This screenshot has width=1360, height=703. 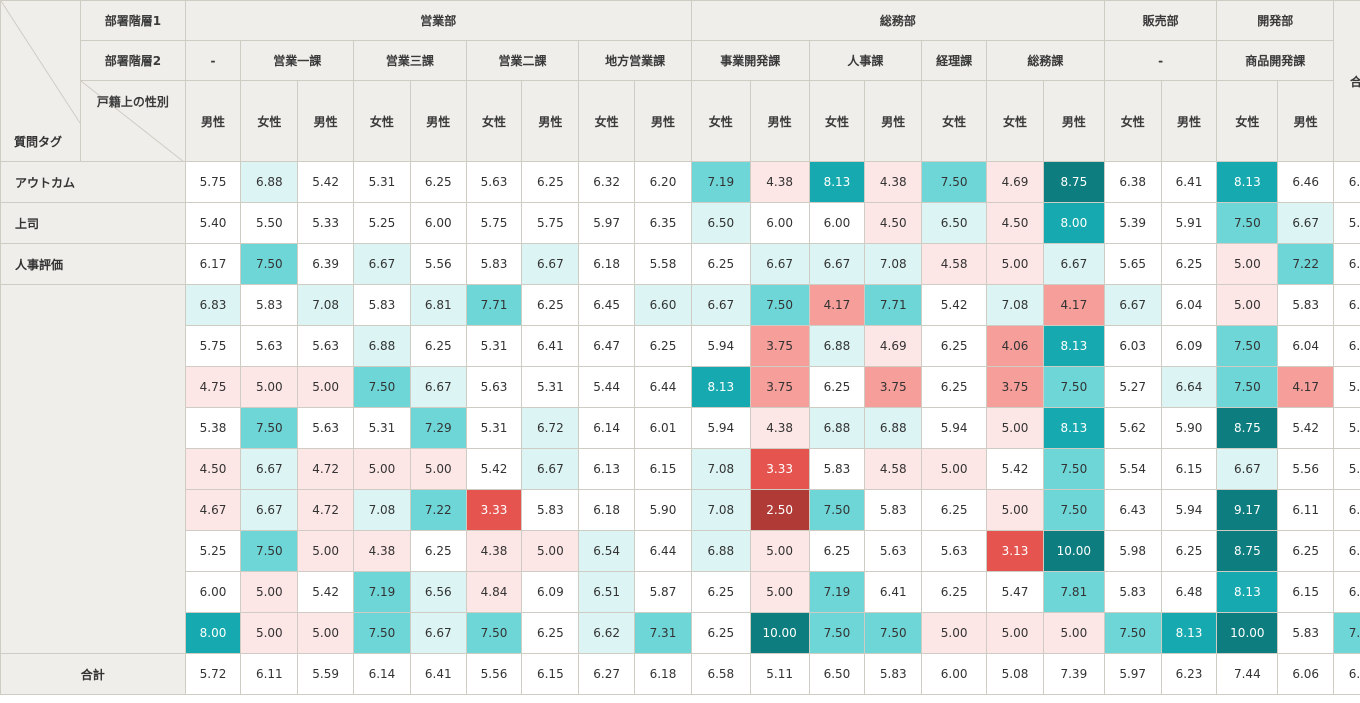 I want to click on value-cell: 6.15, so click(x=550, y=674).